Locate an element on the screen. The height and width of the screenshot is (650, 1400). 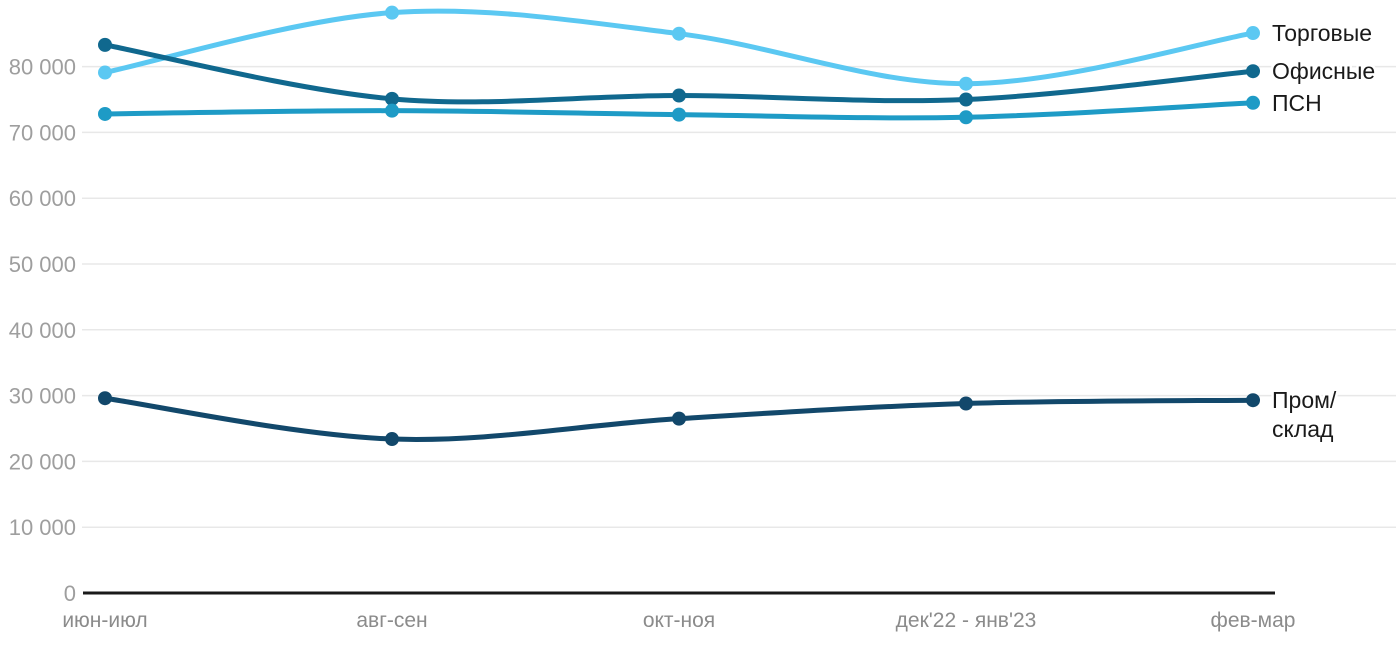
series-label-line: Торговые is located at coordinates (1322, 33).